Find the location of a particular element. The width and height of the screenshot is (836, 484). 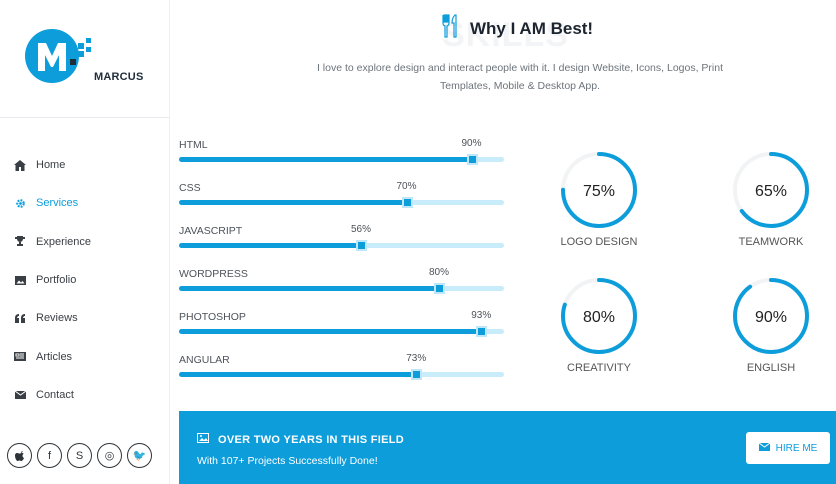

sidebar-item-reviews: Reviews is located at coordinates (85, 318).